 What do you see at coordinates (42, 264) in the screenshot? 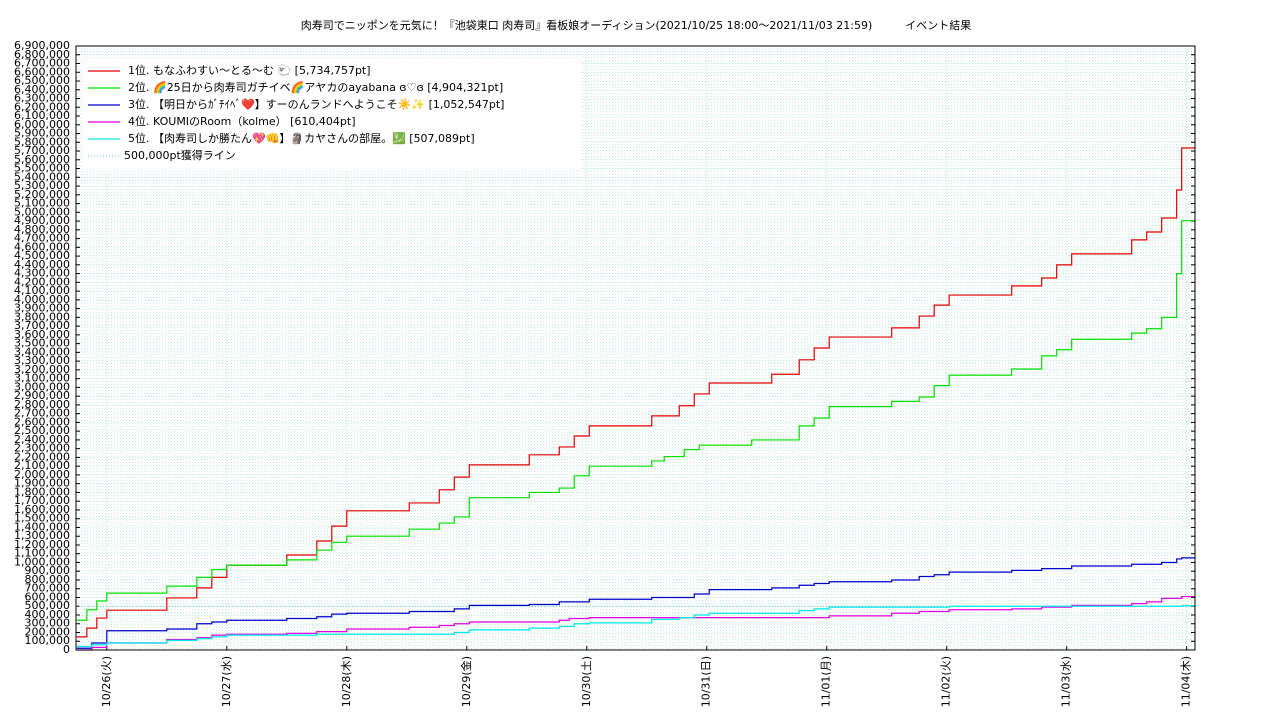
I see `y-tick-label: 4,400,000` at bounding box center [42, 264].